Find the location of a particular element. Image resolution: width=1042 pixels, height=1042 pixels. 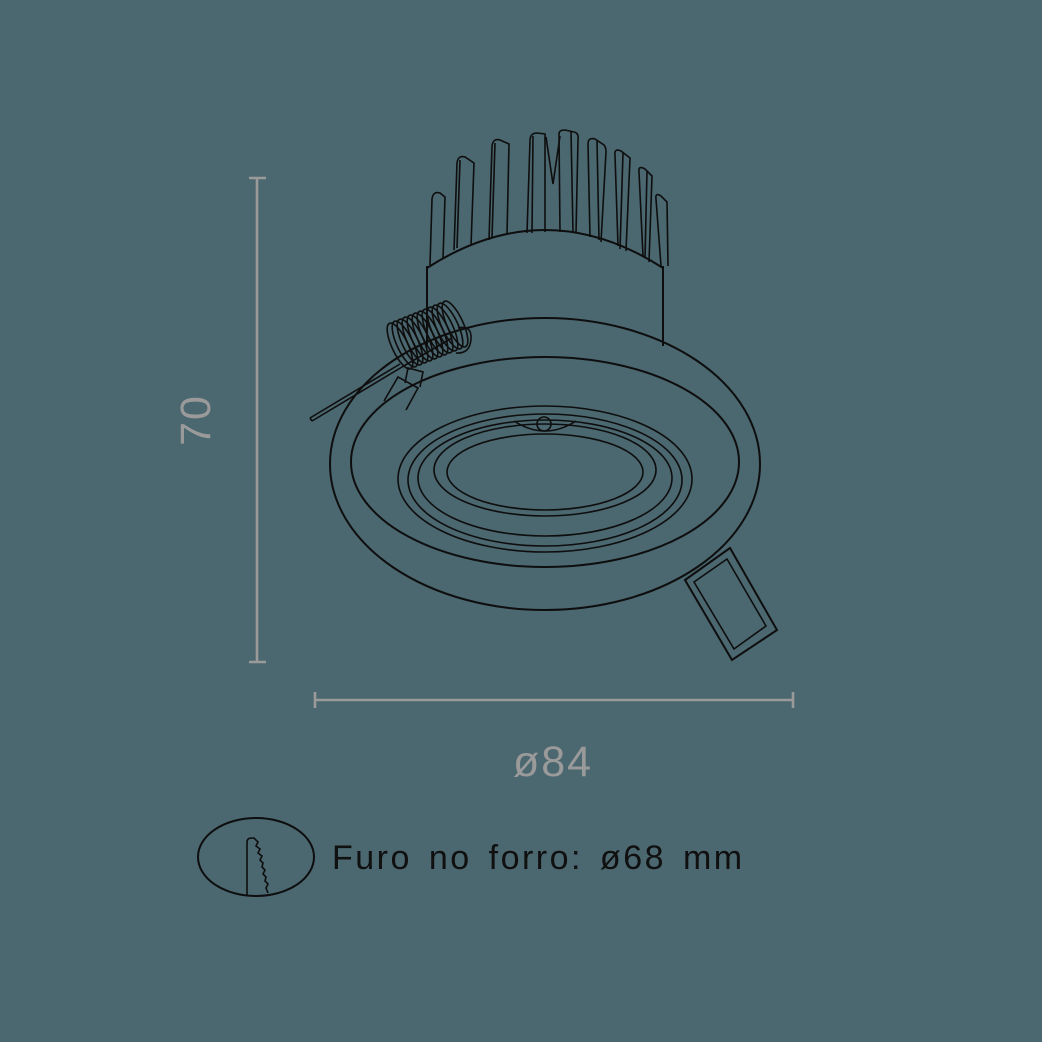

cutout-note-text: Furo no forro: ø68 mm is located at coordinates (538, 858).